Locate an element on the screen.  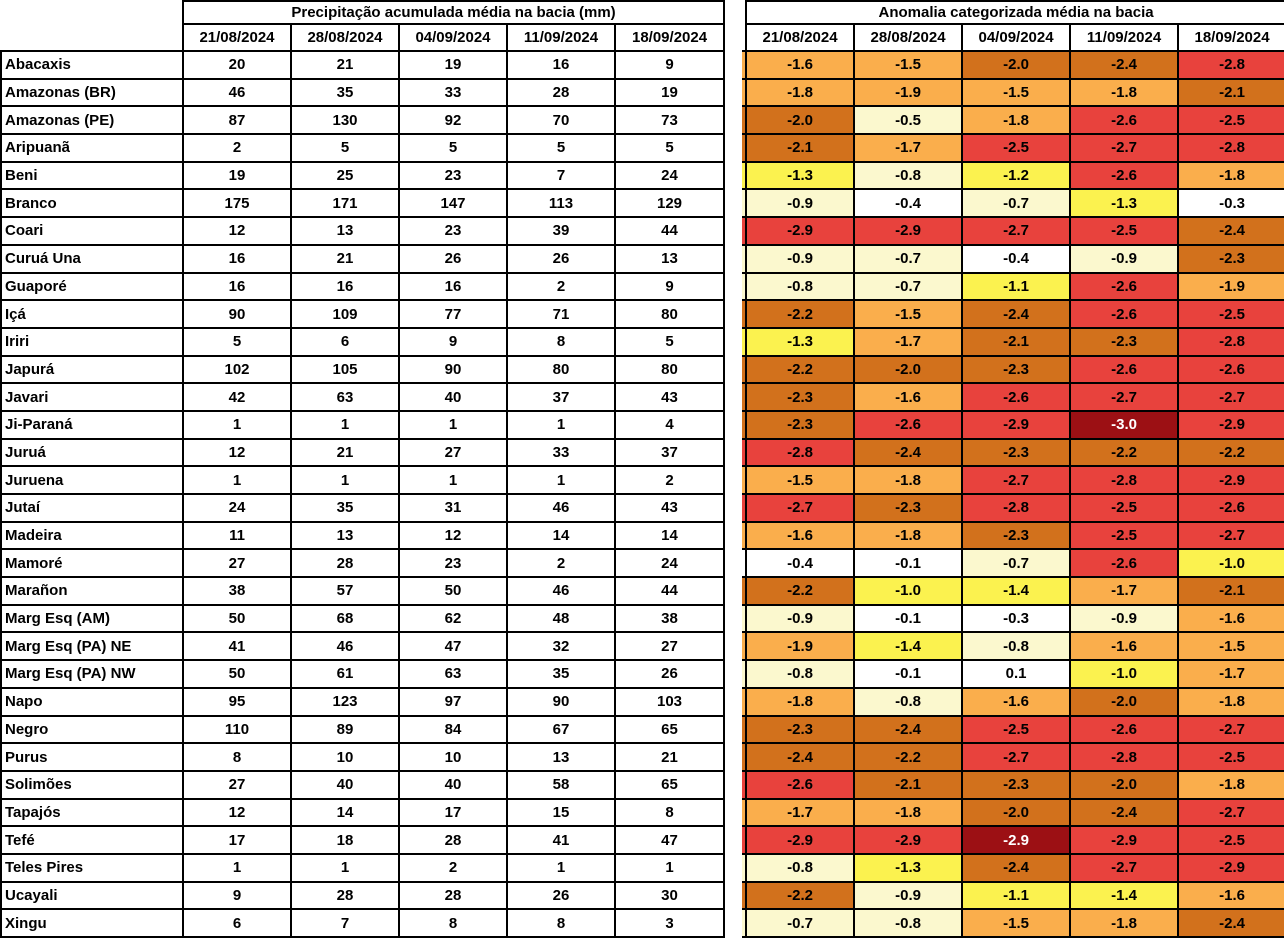
precip-cell: 28 is located at coordinates (453, 840).